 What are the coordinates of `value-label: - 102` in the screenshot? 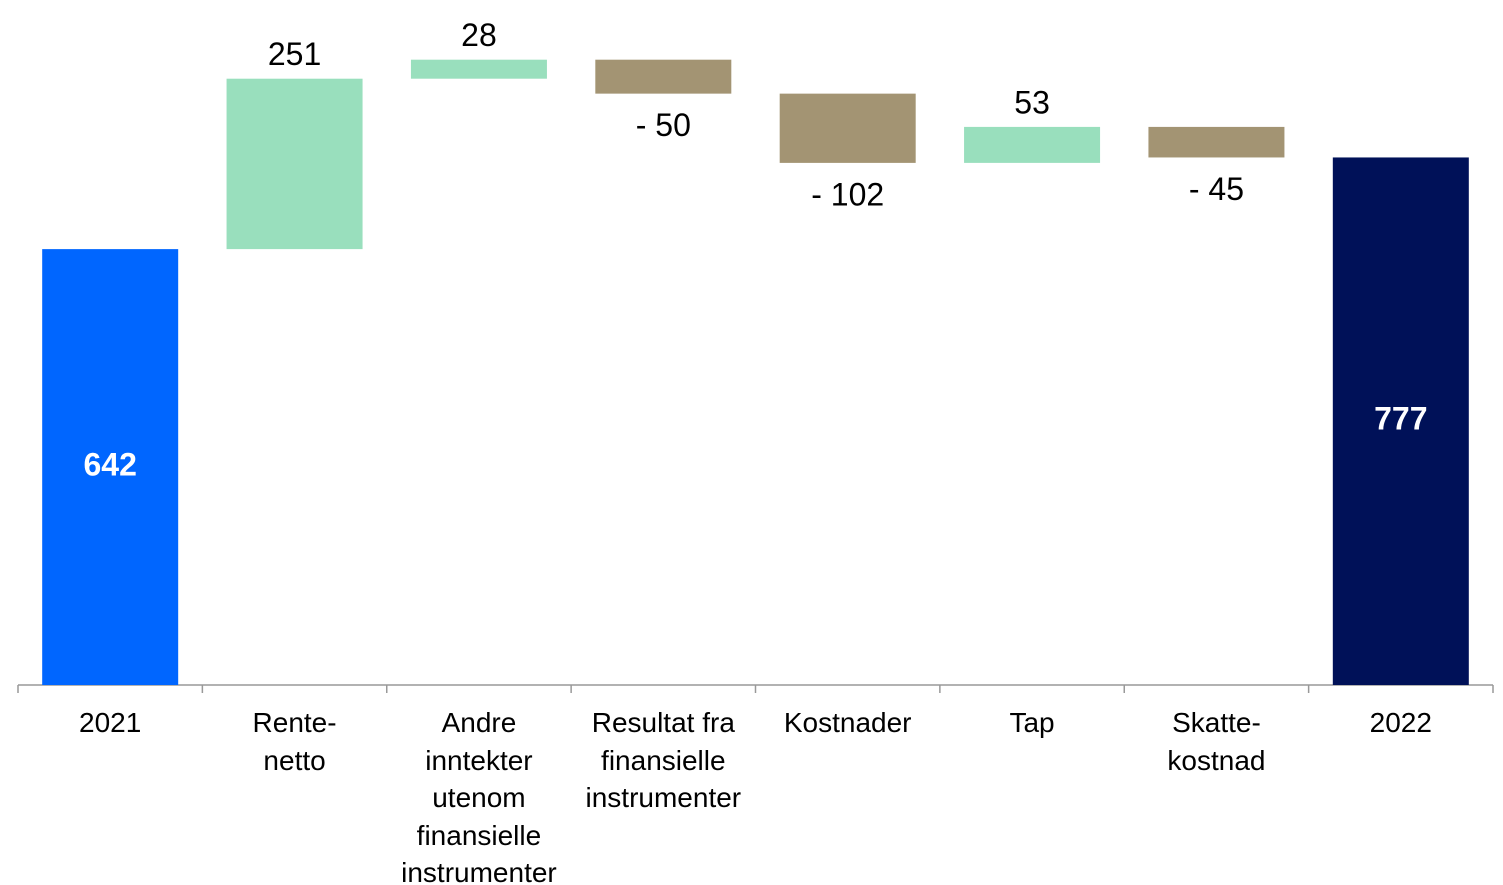 It's located at (847, 194).